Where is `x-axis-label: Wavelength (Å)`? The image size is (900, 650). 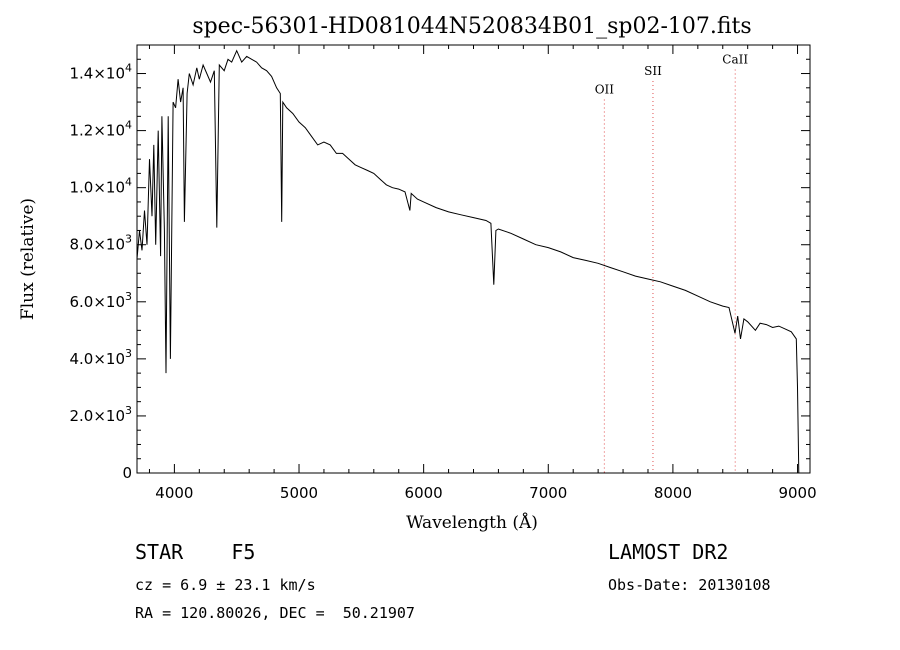 x-axis-label: Wavelength (Å) is located at coordinates (472, 522).